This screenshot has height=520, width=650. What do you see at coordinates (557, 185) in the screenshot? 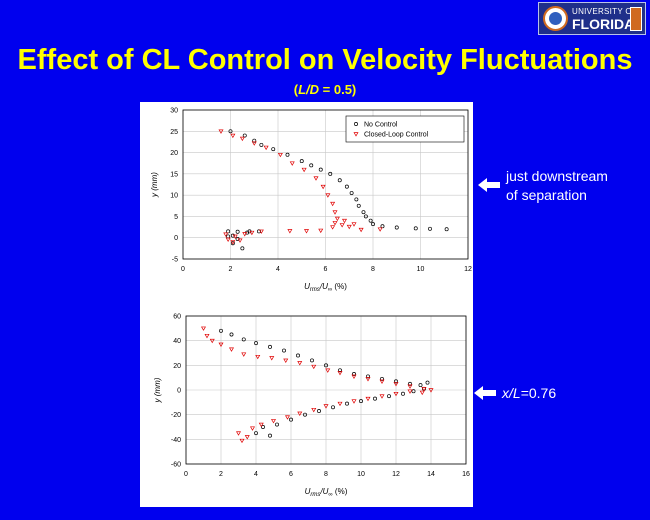
I see `annotation-top: just downstream of separation` at bounding box center [557, 185].